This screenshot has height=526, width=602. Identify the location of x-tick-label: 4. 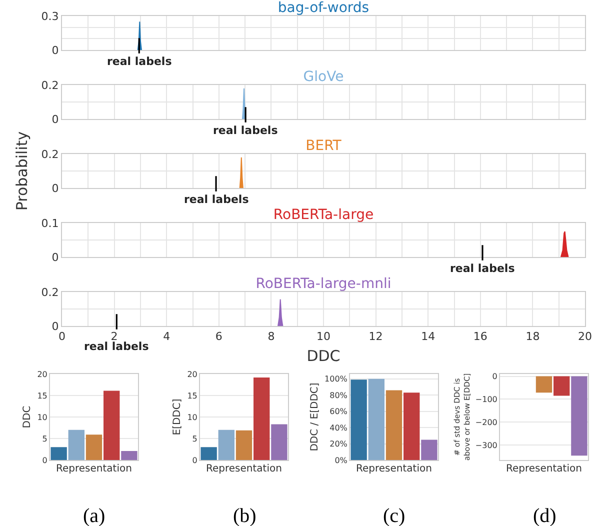
(166, 337).